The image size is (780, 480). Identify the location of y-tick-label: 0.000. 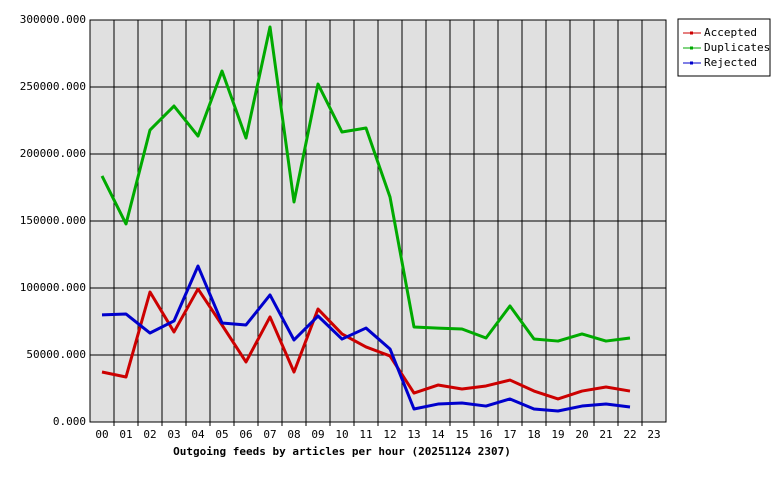
(69, 421).